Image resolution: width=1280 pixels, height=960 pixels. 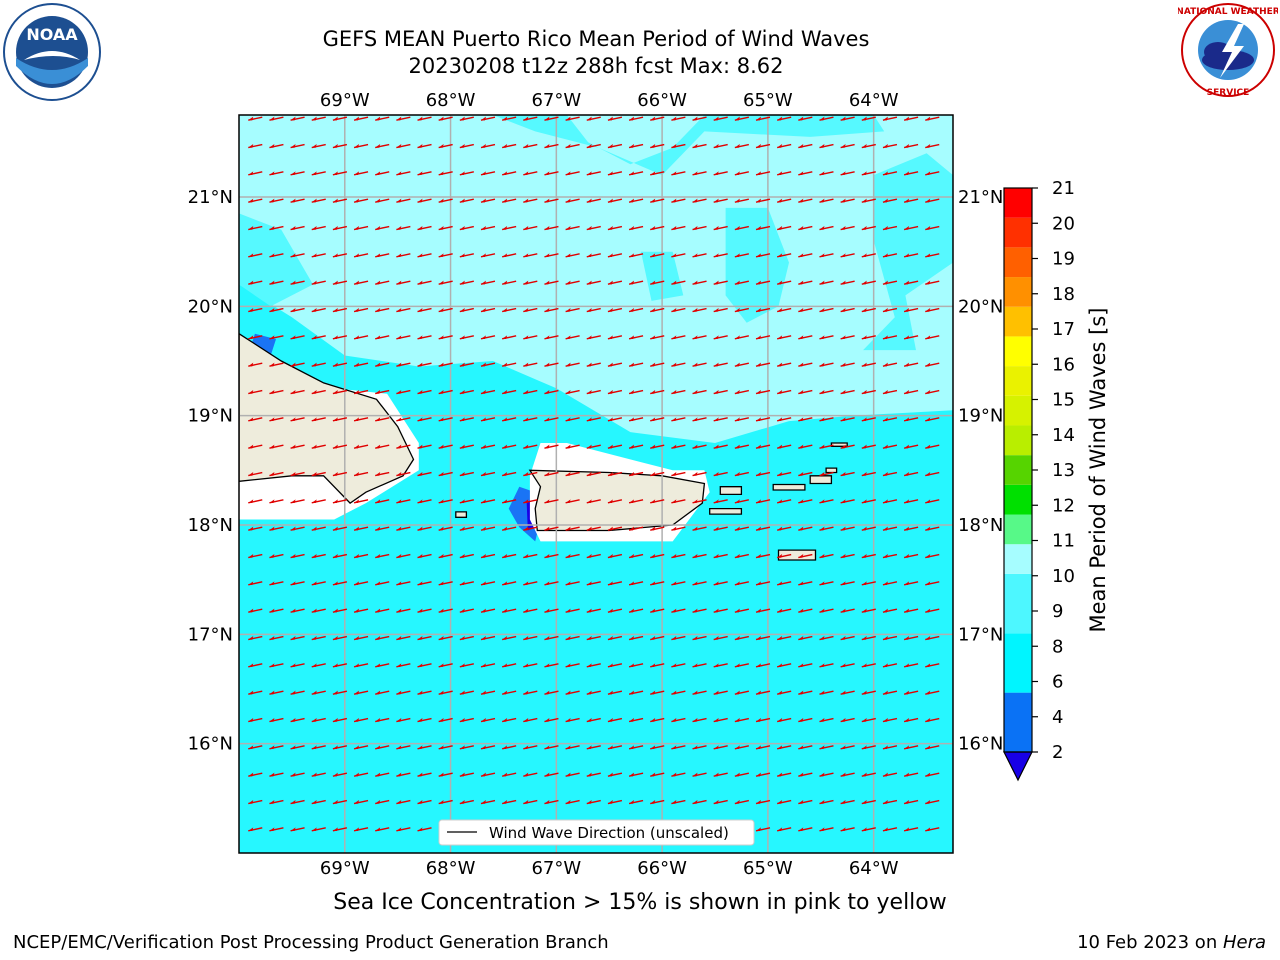 I want to click on small-island, so click(x=461, y=514).